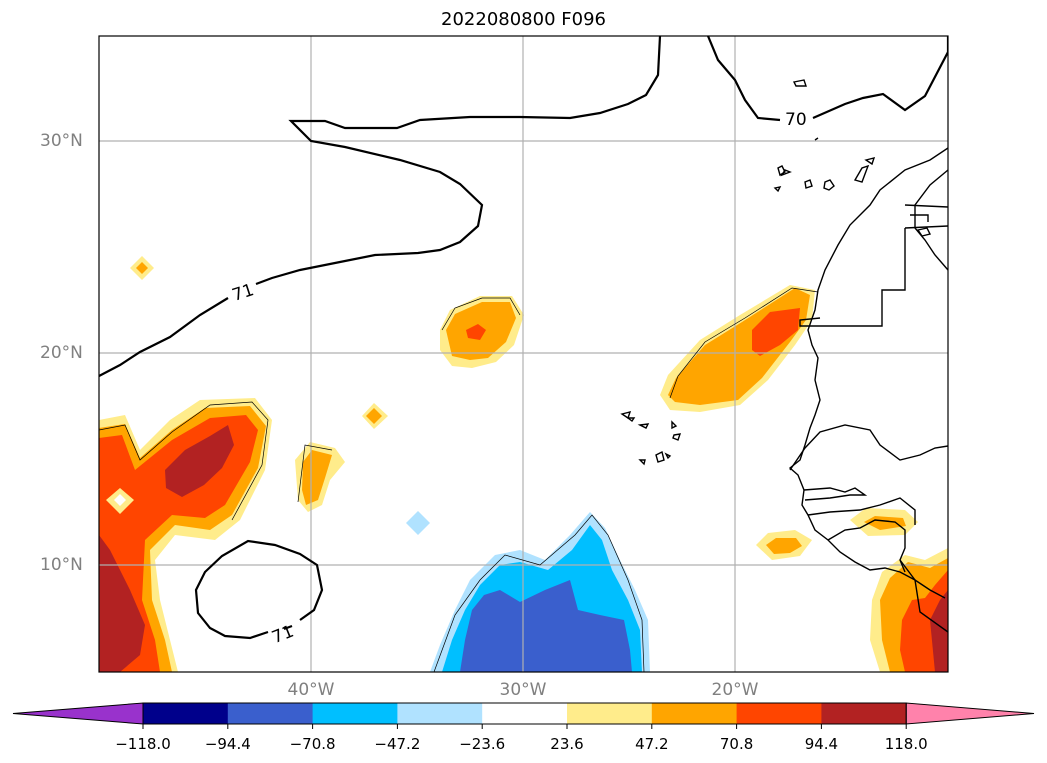  Describe the element at coordinates (61, 565) in the screenshot. I see `lat-label-10n: 10°N` at that location.